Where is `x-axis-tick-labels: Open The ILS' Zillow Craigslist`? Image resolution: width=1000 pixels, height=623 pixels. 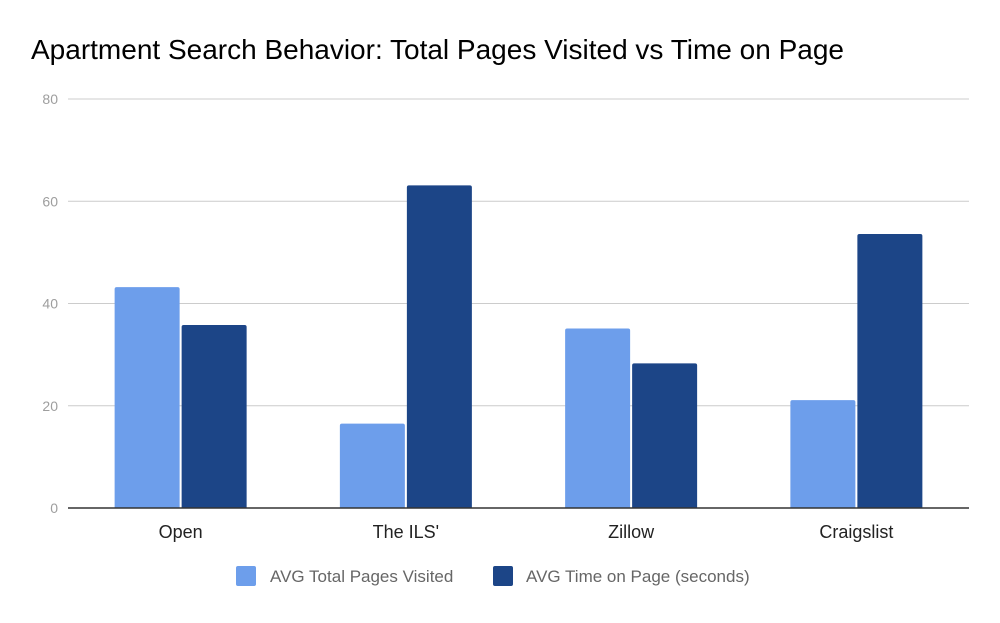
x-axis-tick-labels: Open The ILS' Zillow Craigslist is located at coordinates (526, 532).